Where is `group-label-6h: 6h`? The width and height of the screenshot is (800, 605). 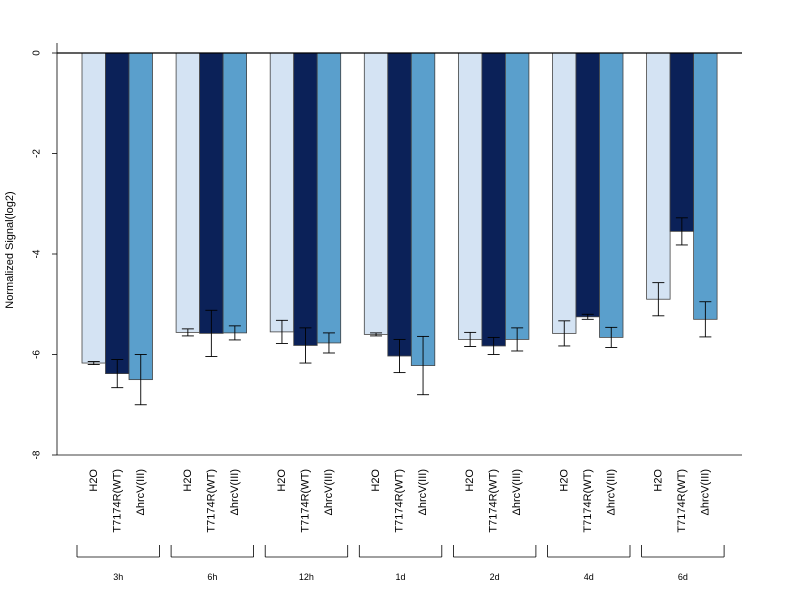 group-label-6h: 6h is located at coordinates (212, 577).